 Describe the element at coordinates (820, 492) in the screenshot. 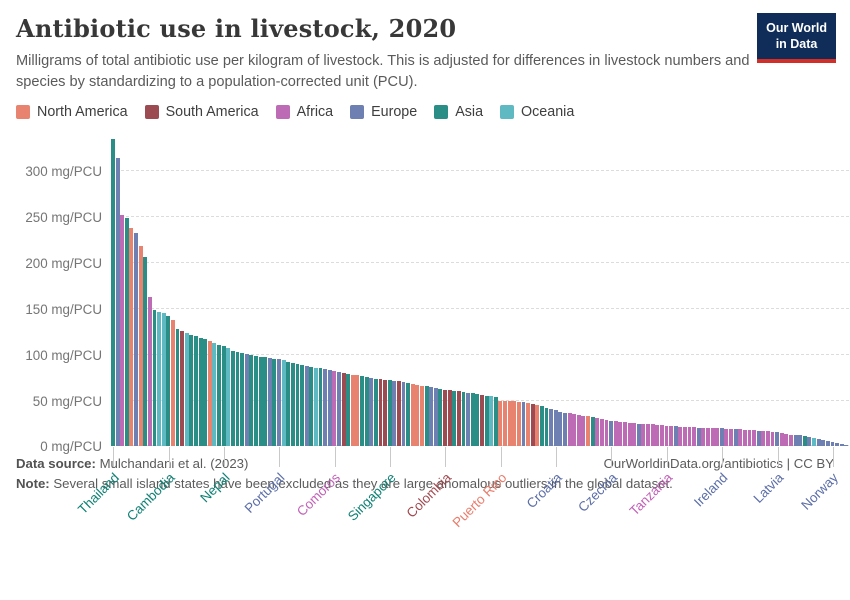

I see `x-axis-label-norway: Norway` at that location.